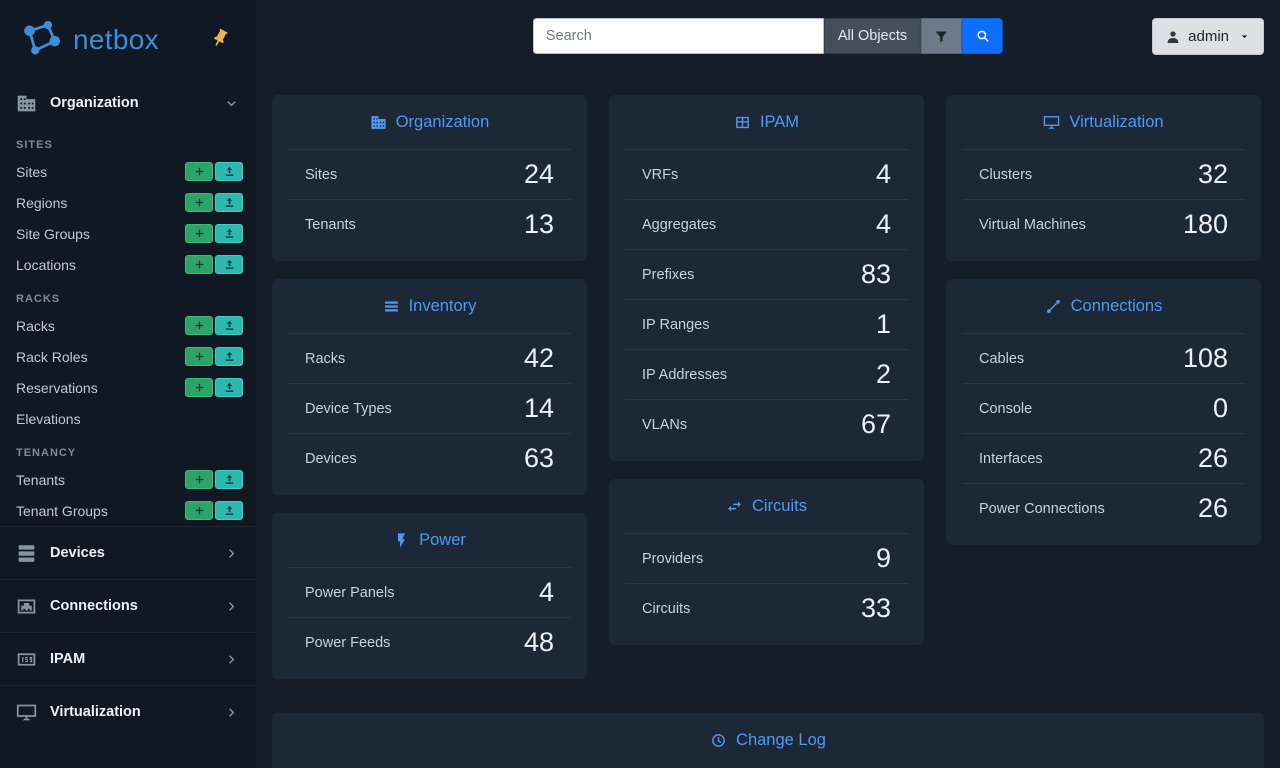  I want to click on object-type-dropdown-button: All Objects, so click(872, 36).